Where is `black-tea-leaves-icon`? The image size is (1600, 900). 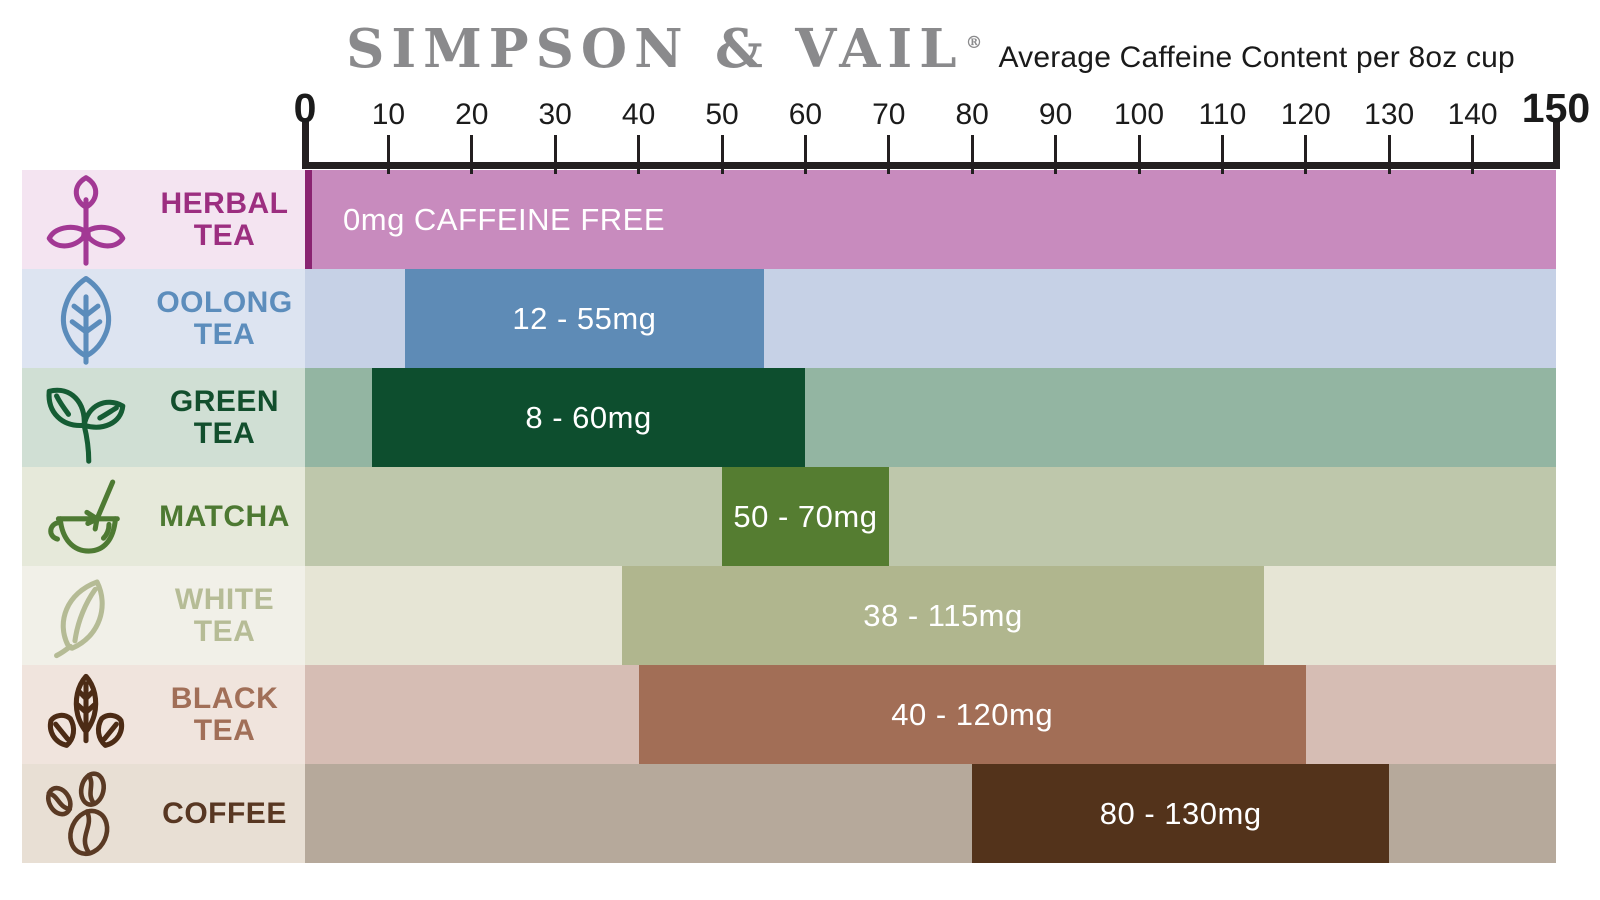
black-tea-leaves-icon is located at coordinates (86, 715).